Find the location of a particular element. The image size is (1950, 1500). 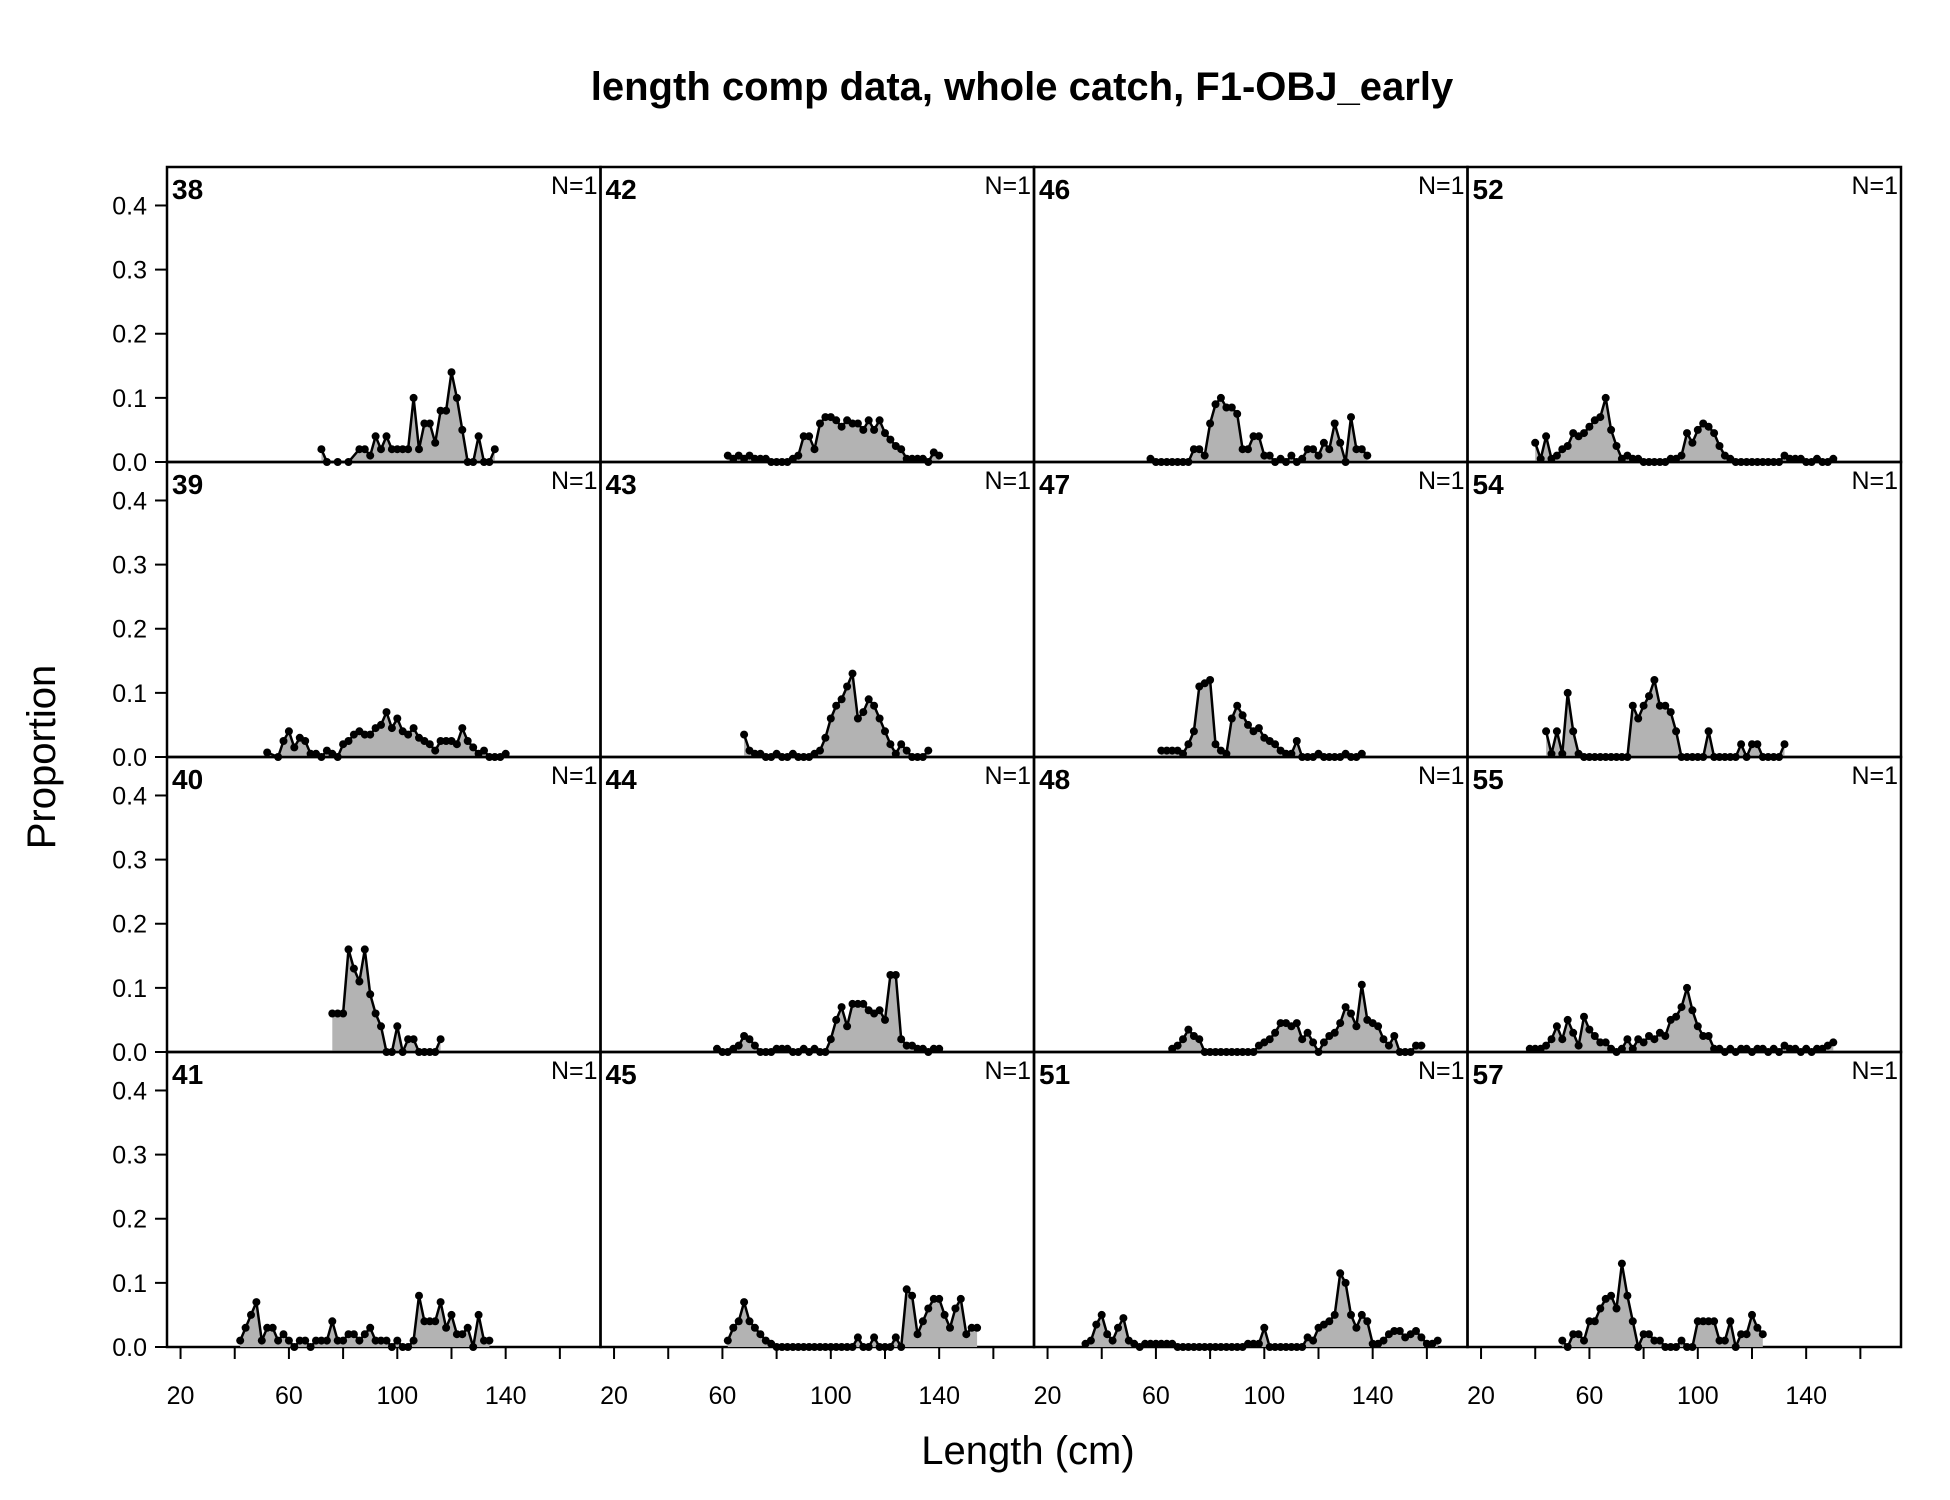

y-tick-label: 0.3 is located at coordinates (129, 1156).